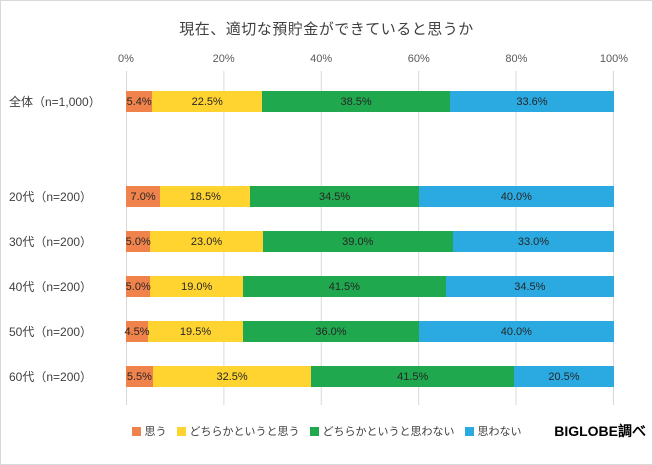 The width and height of the screenshot is (653, 465). I want to click on value-label: 5.4%, so click(139, 101).